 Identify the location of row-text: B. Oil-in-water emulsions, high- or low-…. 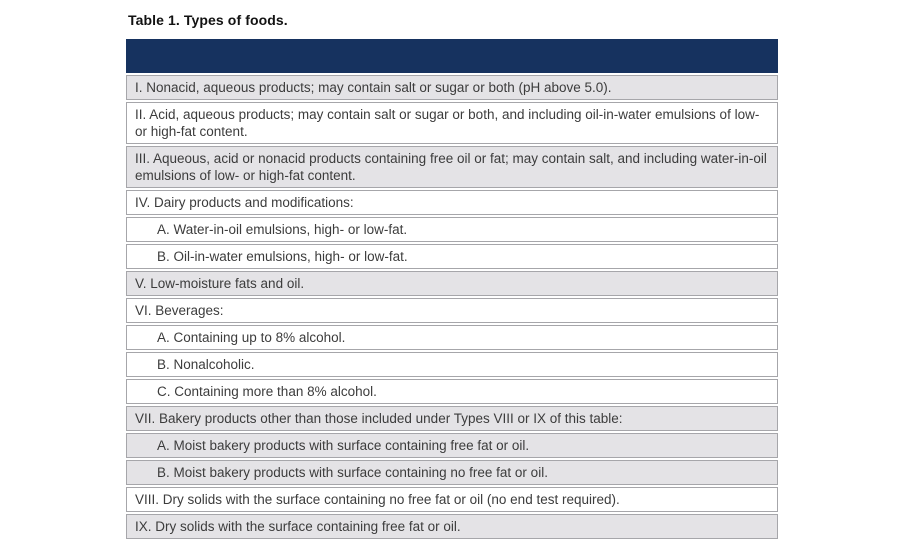
(282, 256).